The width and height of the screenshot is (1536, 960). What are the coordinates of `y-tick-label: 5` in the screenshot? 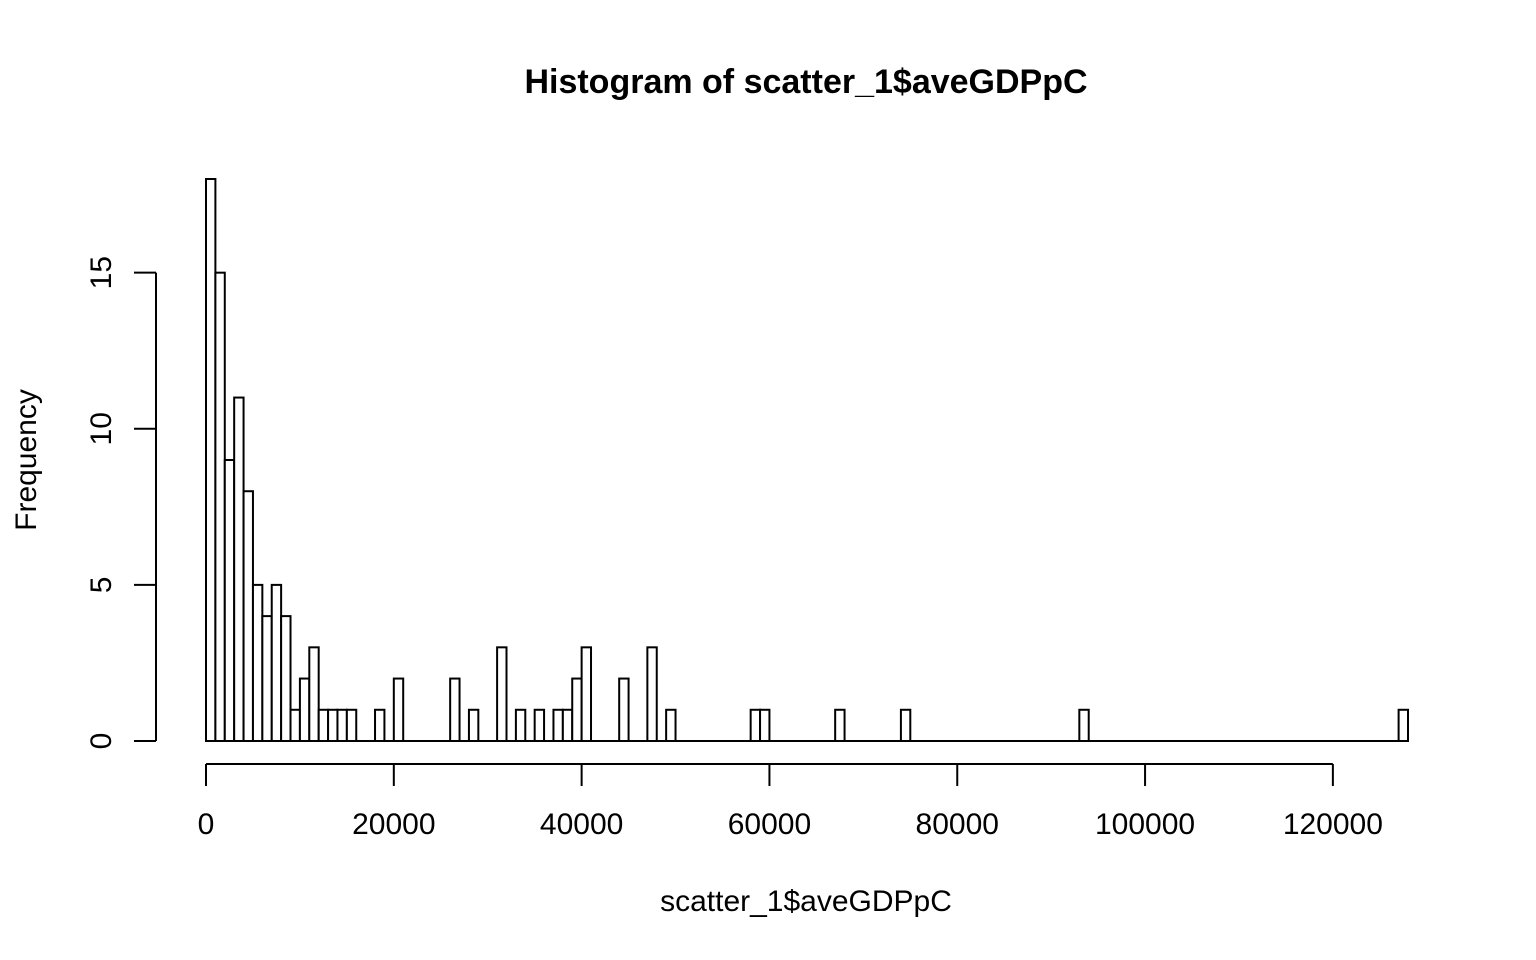 It's located at (101, 585).